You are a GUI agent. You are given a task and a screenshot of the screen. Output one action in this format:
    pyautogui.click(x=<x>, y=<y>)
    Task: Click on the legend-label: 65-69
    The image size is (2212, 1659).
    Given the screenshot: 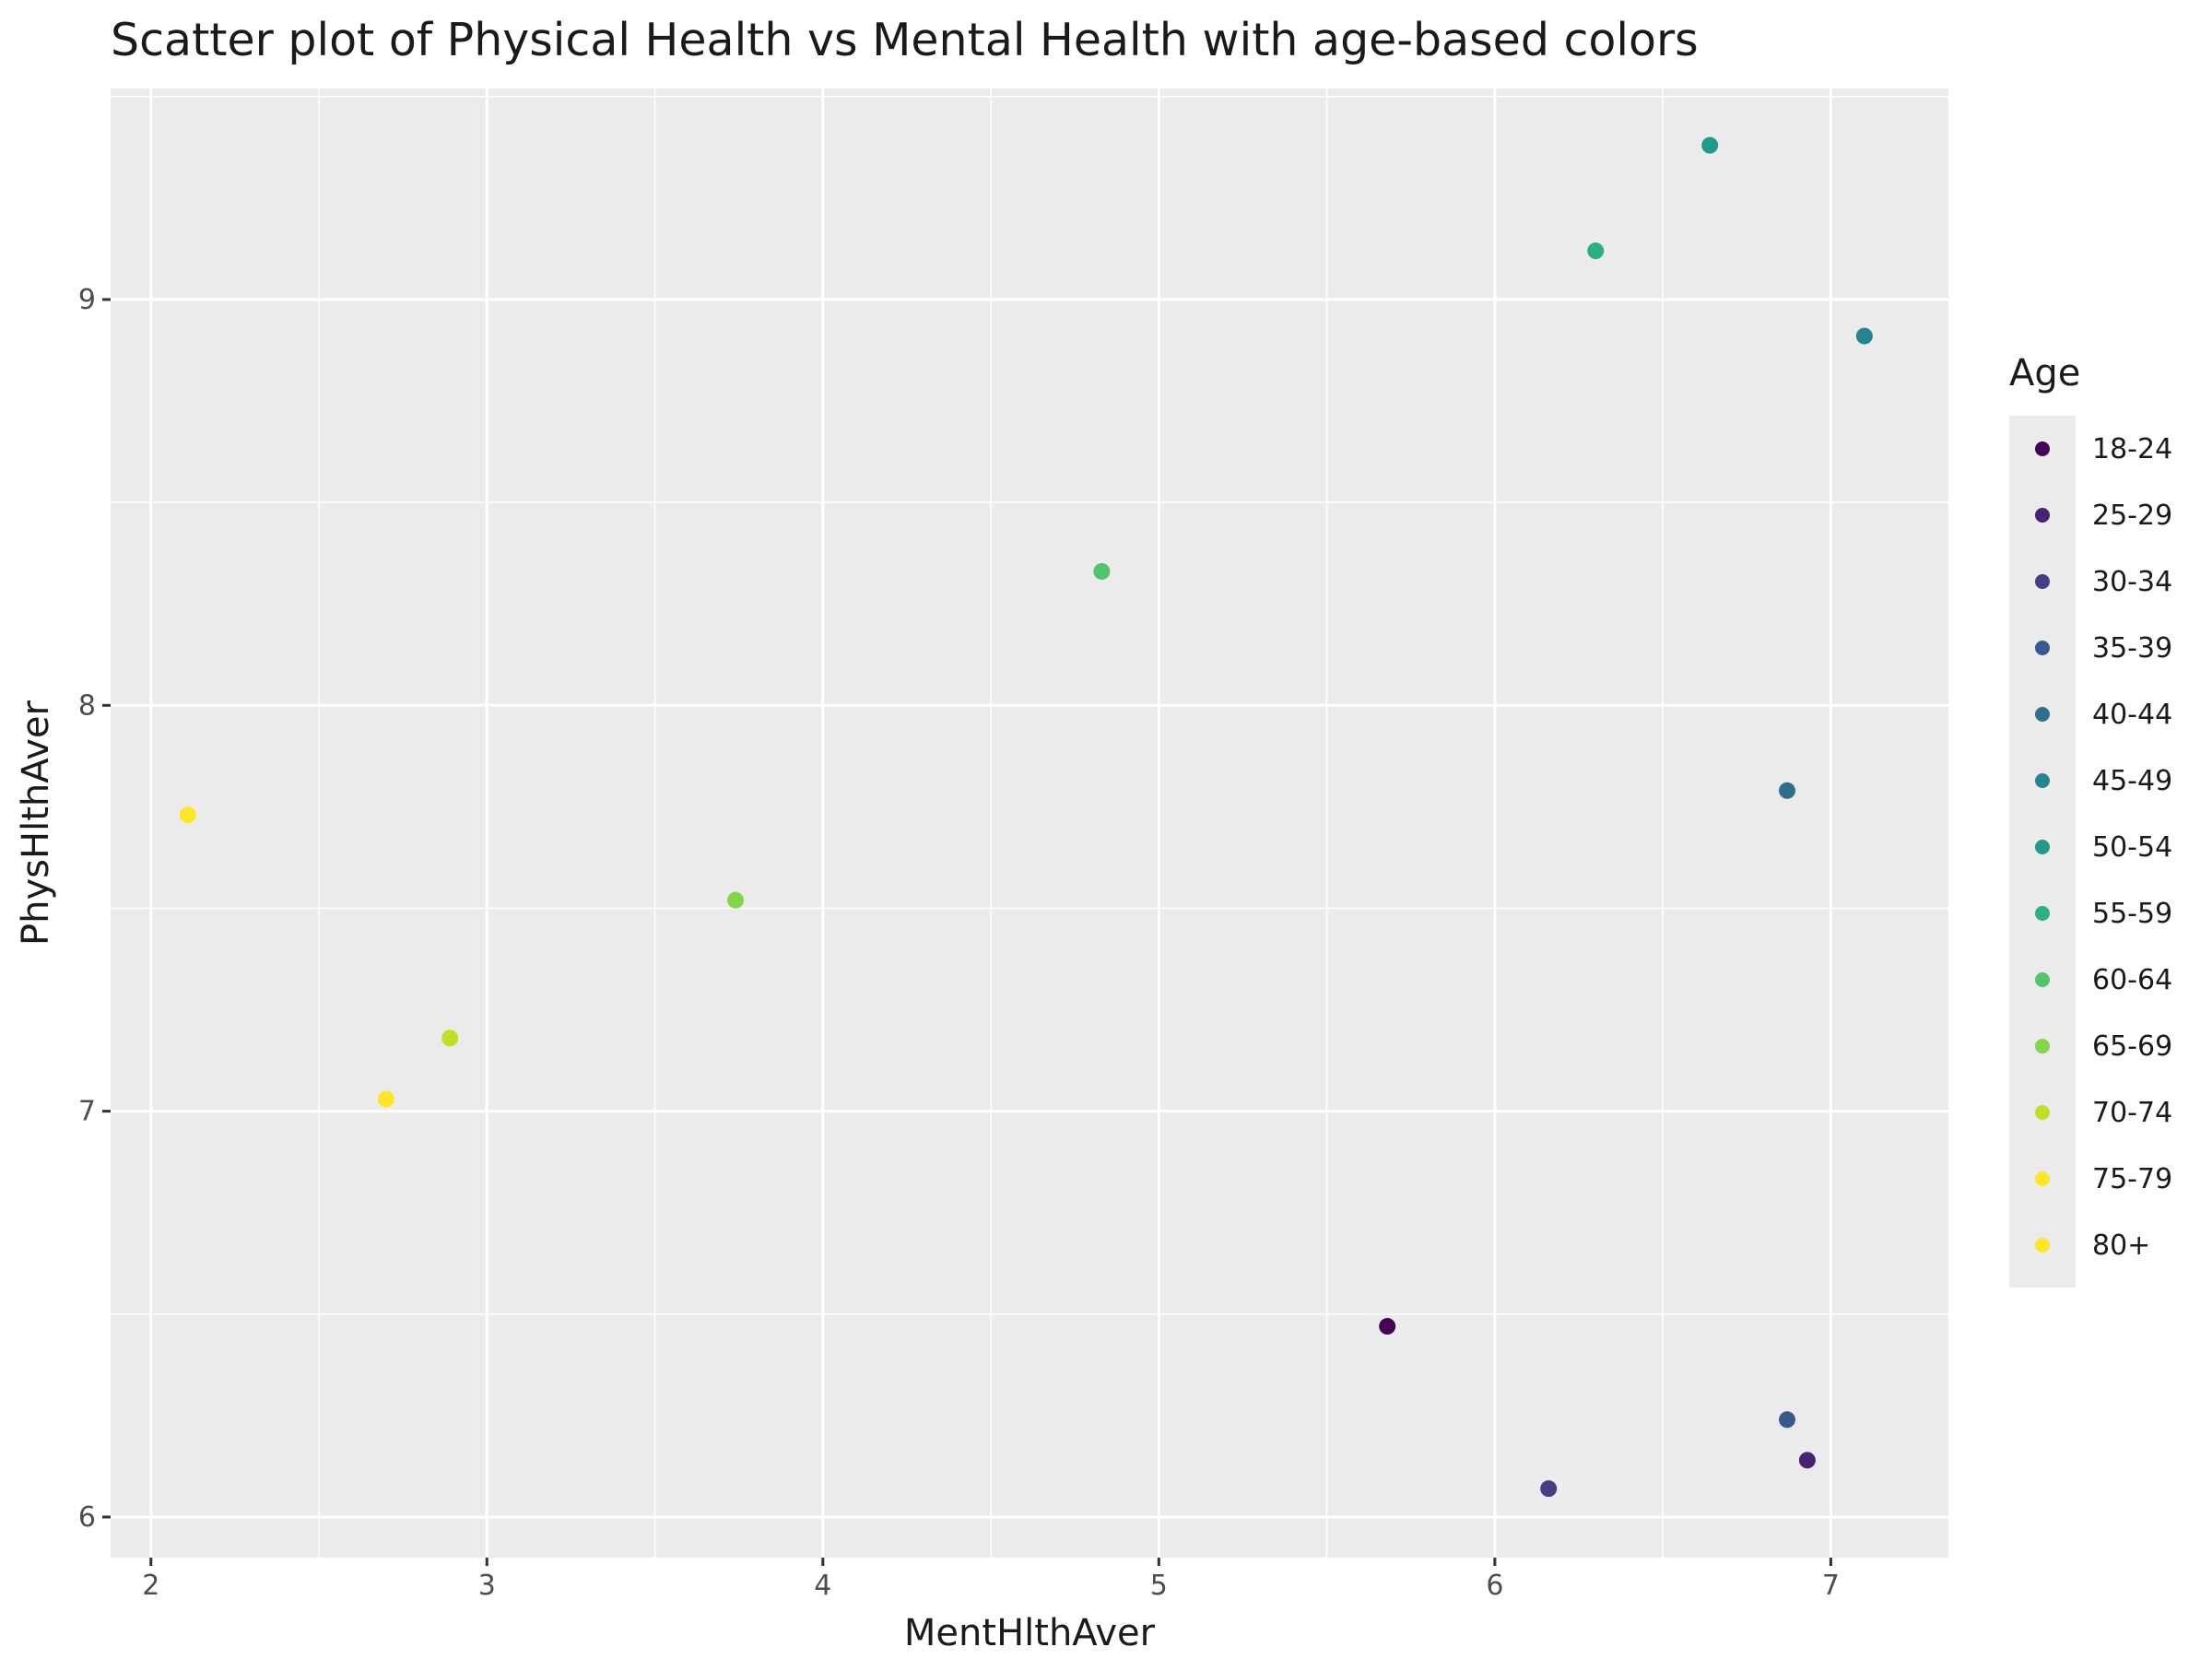 What is the action you would take?
    pyautogui.click(x=2132, y=1046)
    